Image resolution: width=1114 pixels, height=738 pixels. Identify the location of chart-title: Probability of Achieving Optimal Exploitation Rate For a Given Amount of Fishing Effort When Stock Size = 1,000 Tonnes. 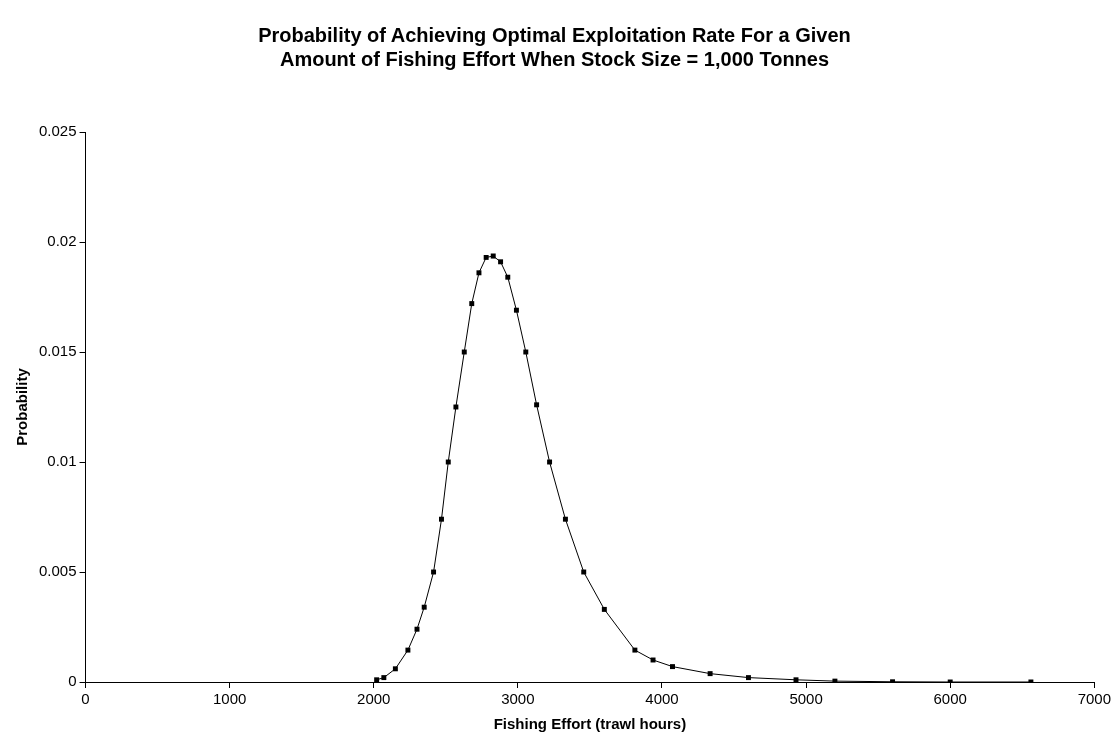
(554, 46).